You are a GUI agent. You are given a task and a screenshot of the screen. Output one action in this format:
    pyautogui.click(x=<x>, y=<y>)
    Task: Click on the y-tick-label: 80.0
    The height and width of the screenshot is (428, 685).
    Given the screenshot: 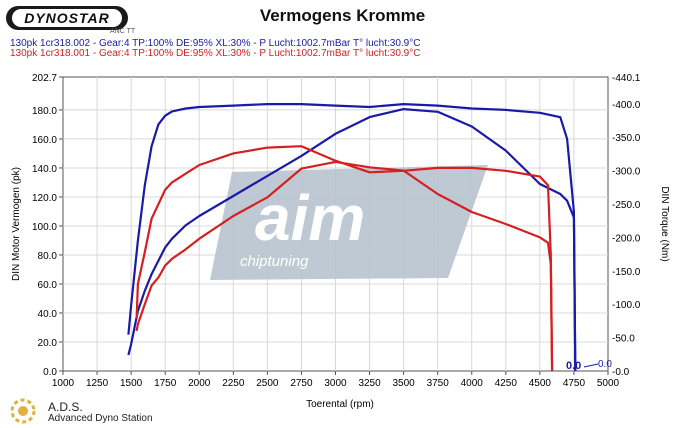 What is the action you would take?
    pyautogui.click(x=48, y=256)
    